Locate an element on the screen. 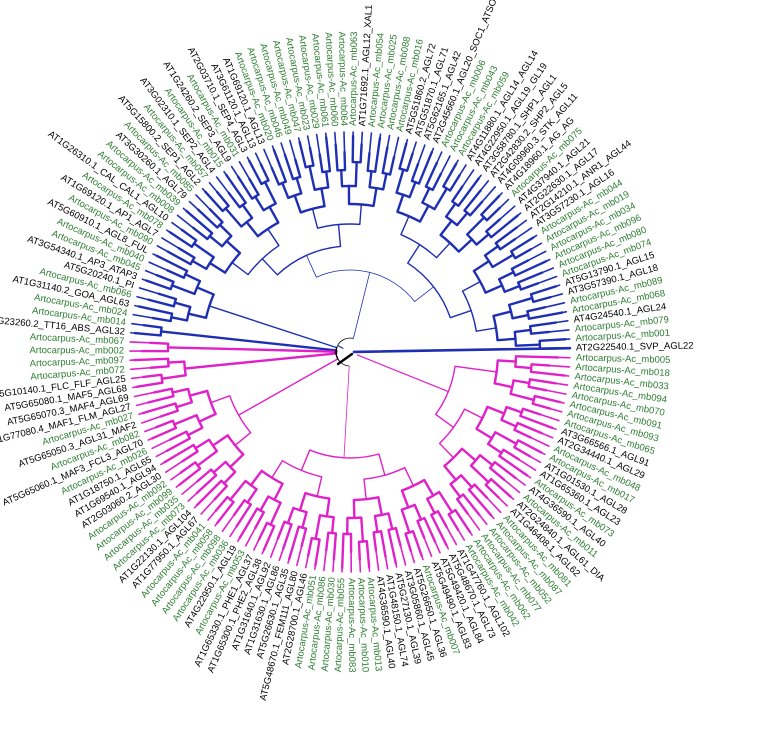 The image size is (760, 741). leaf-label: Artocarpus-Ac_mb063 is located at coordinates (354, 78).